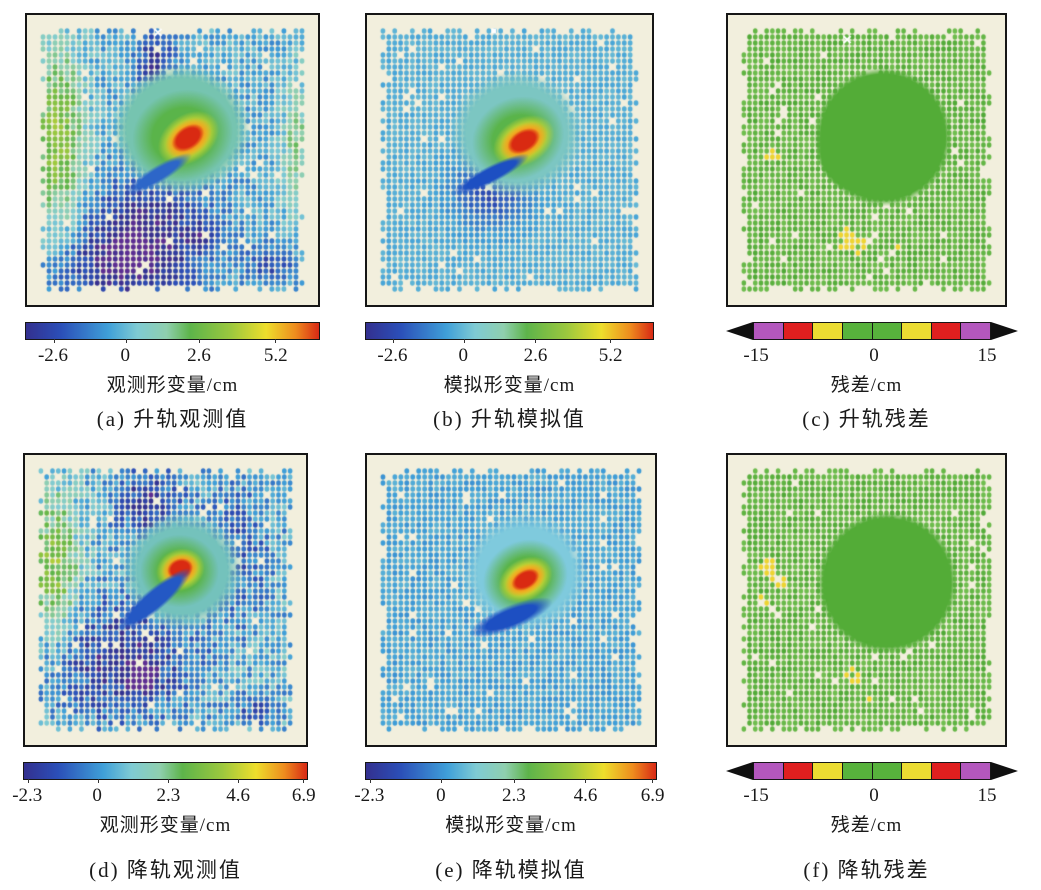 Image resolution: width=1041 pixels, height=890 pixels. What do you see at coordinates (165, 870) in the screenshot?
I see `panel-d-caption: (d) 降轨观测值` at bounding box center [165, 870].